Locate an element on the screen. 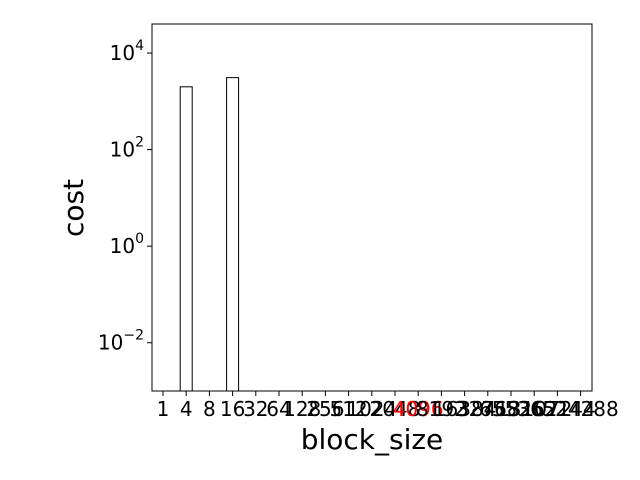 This screenshot has height=480, width=640. x-tick-label-1024: 1024 is located at coordinates (371, 409).